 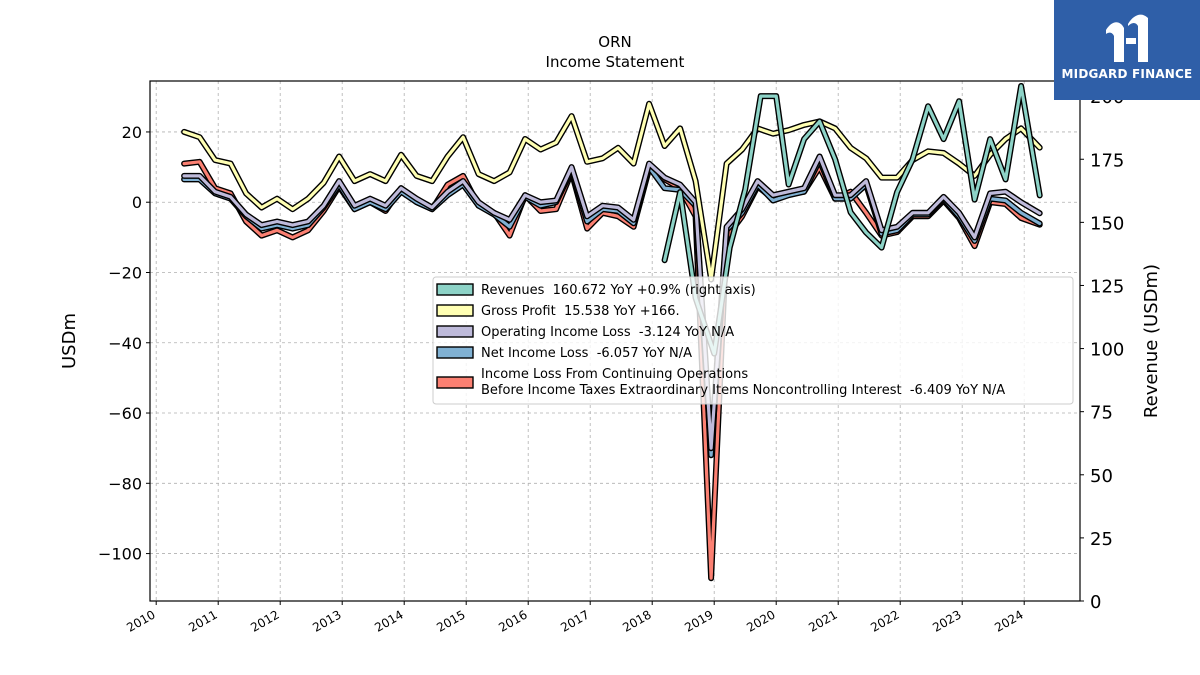 What do you see at coordinates (326, 620) in the screenshot?
I see `x-tick-label: 2013` at bounding box center [326, 620].